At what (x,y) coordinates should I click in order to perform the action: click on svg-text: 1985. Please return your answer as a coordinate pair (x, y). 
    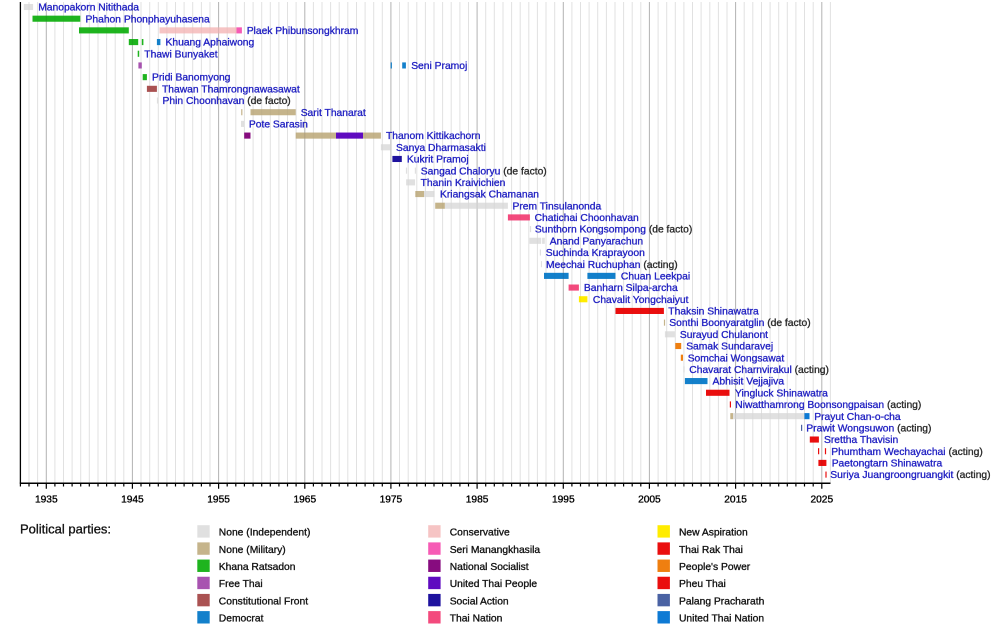
    Looking at the image, I should click on (477, 500).